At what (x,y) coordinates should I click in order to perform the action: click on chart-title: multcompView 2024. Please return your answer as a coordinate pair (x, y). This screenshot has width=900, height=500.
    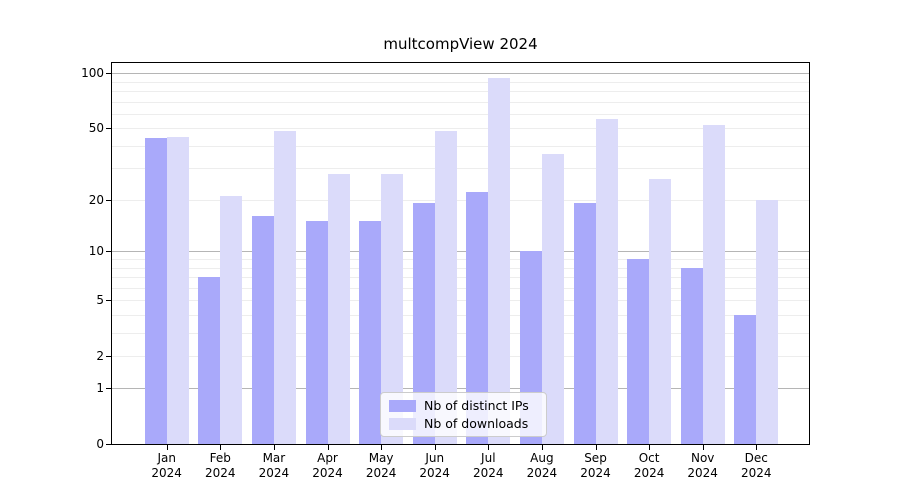
    Looking at the image, I should click on (460, 44).